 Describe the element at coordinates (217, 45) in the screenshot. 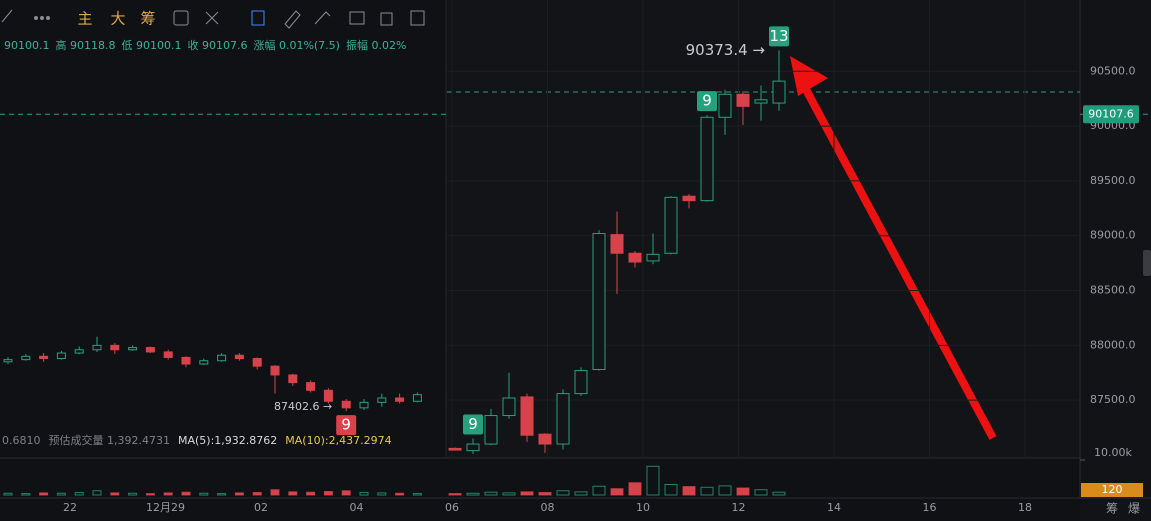

I see `info-item: 收 90107.6` at that location.